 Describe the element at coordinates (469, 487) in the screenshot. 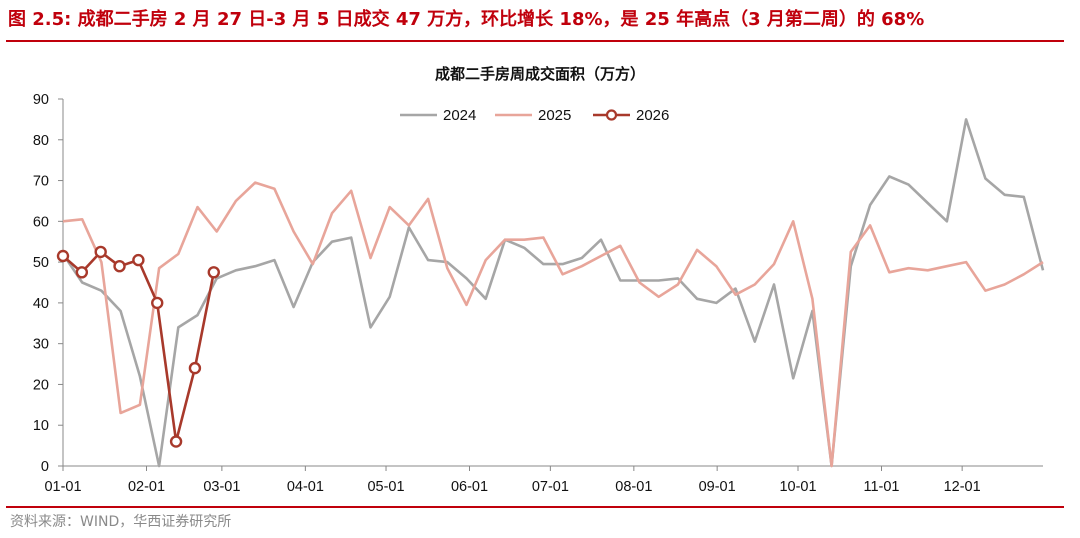

I see `x-tick-label: 06-01` at that location.